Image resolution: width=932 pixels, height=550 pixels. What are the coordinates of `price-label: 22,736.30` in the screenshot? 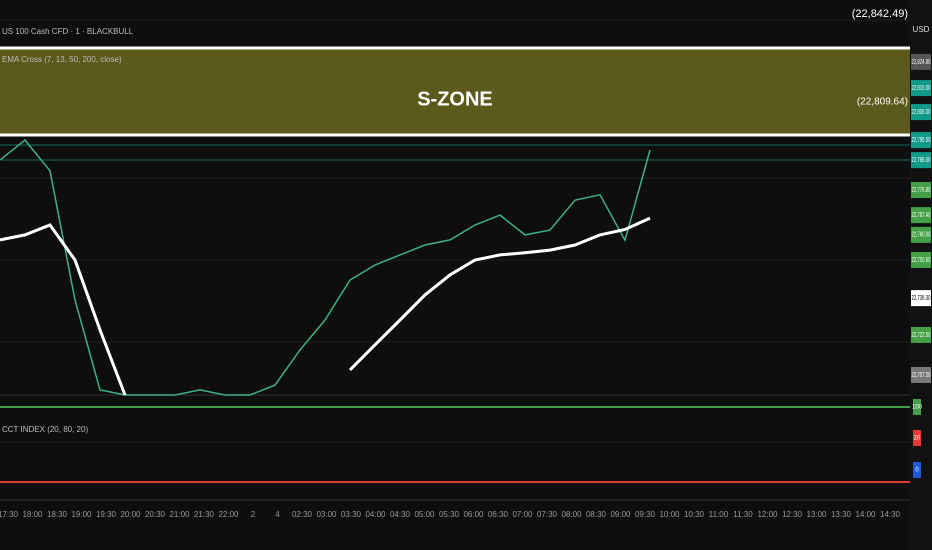 It's located at (921, 298).